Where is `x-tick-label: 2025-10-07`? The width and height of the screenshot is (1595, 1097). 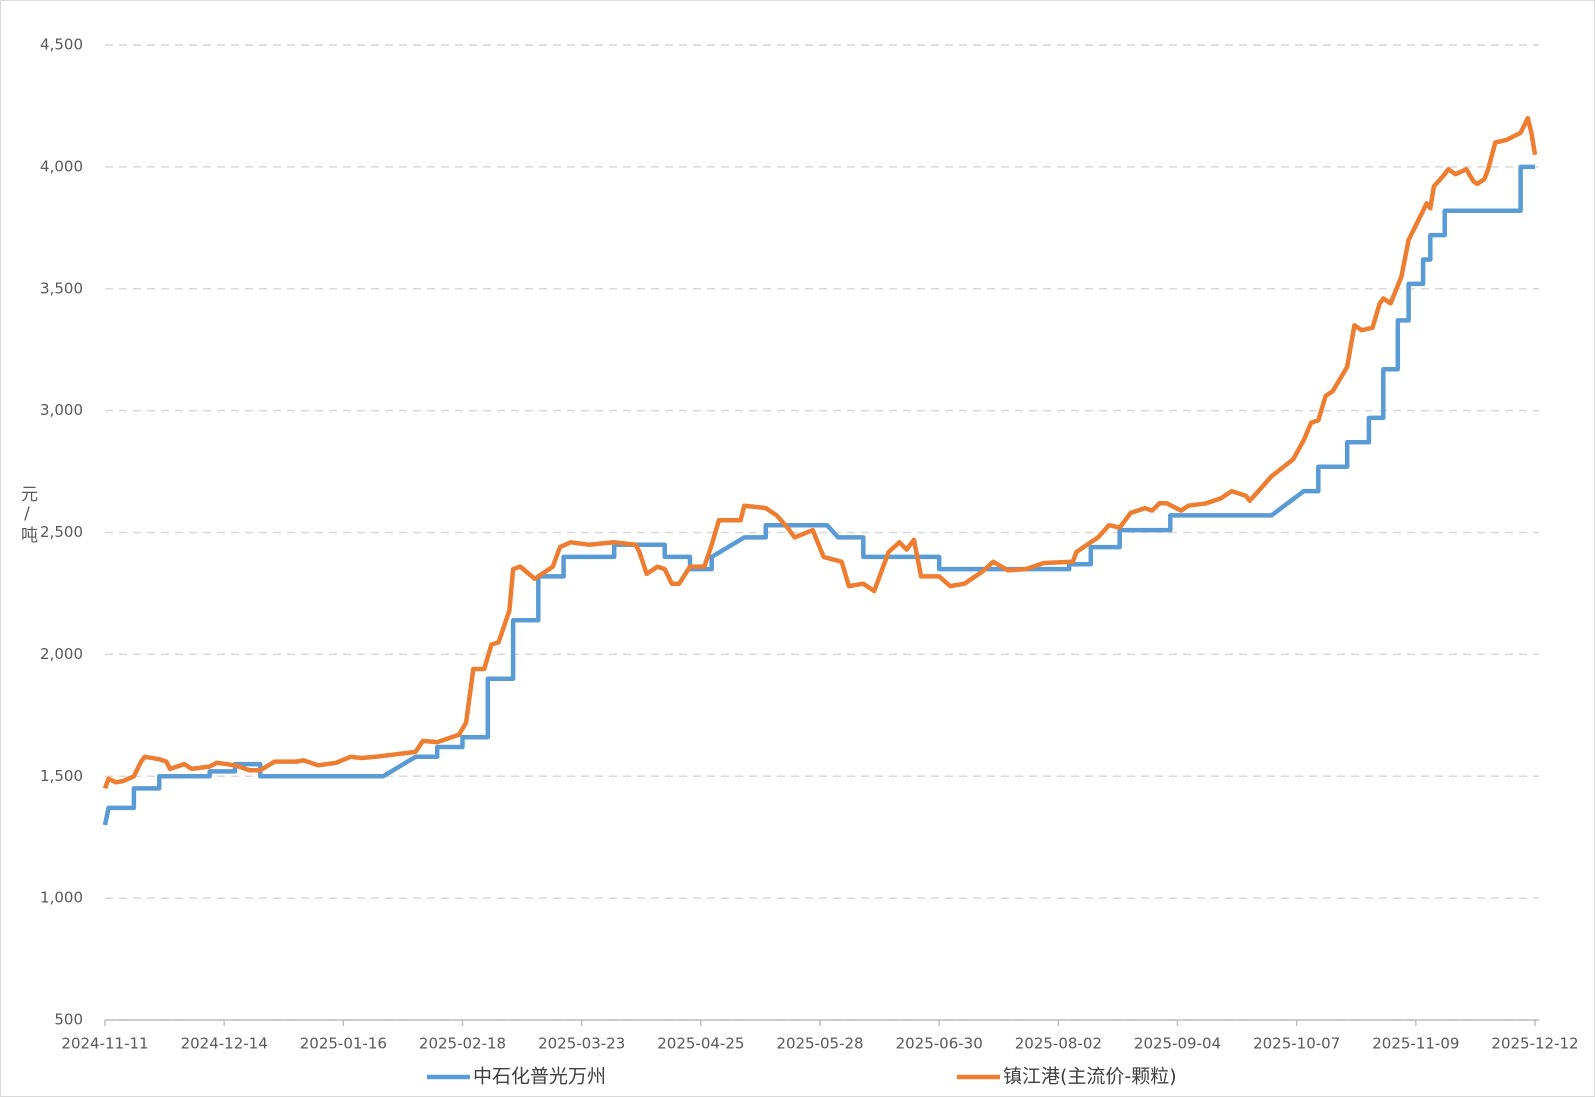 x-tick-label: 2025-10-07 is located at coordinates (1296, 1044).